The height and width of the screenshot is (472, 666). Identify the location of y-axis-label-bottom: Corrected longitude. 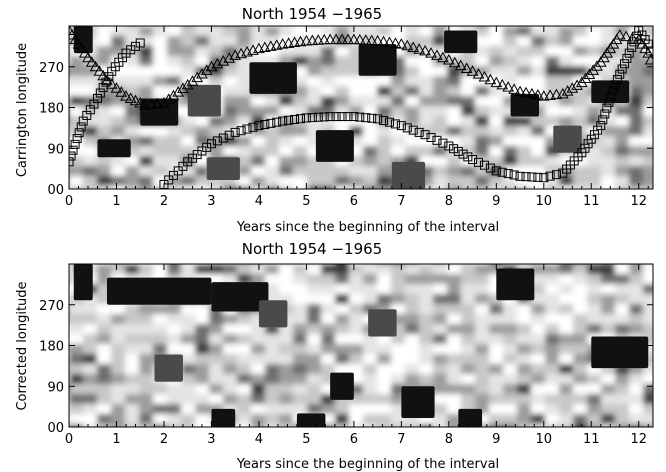
(22, 345).